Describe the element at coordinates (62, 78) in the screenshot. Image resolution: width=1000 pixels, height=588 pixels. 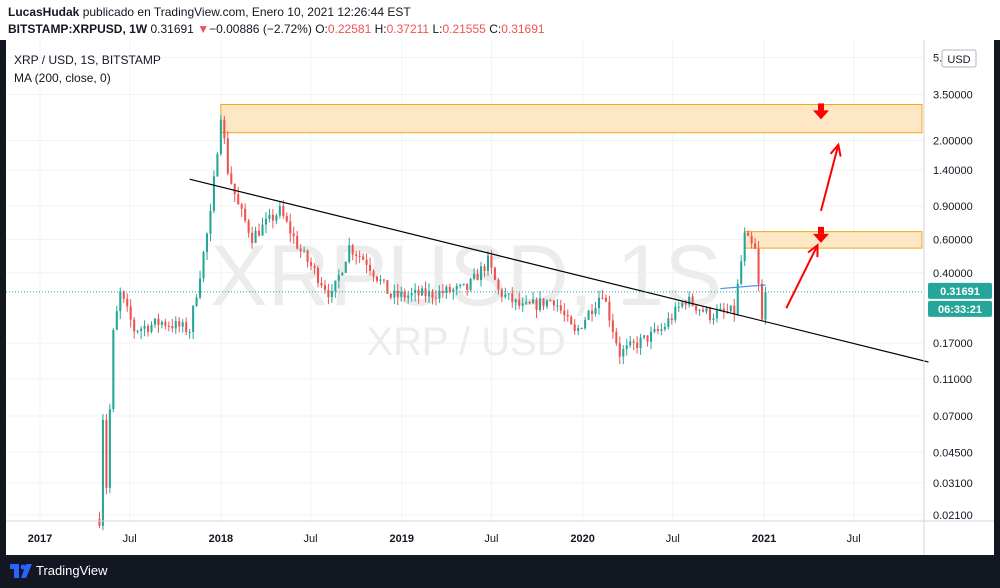
I see `legend-indicator: MA (200, close, 0)` at that location.